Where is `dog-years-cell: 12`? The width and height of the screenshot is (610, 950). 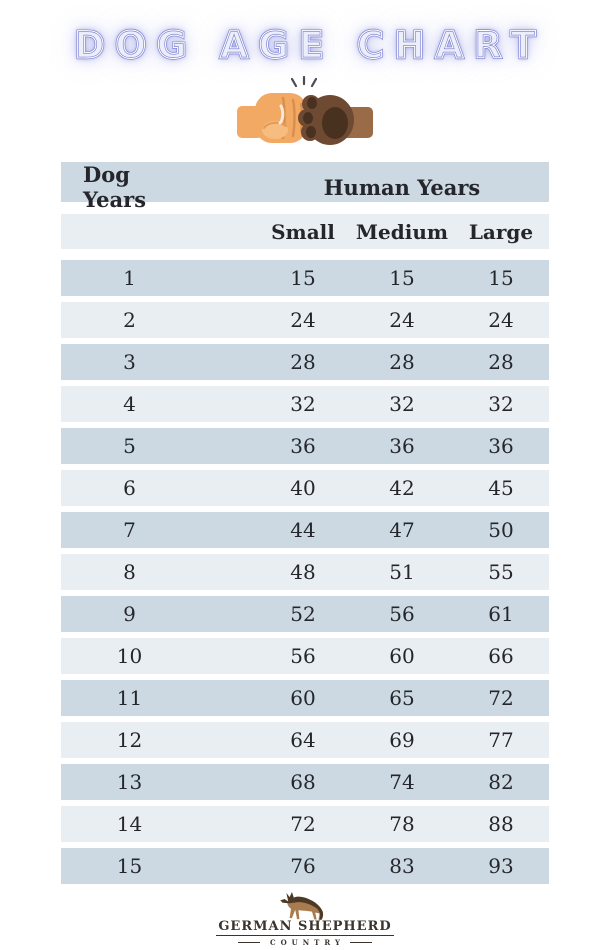 dog-years-cell: 12 is located at coordinates (129, 740).